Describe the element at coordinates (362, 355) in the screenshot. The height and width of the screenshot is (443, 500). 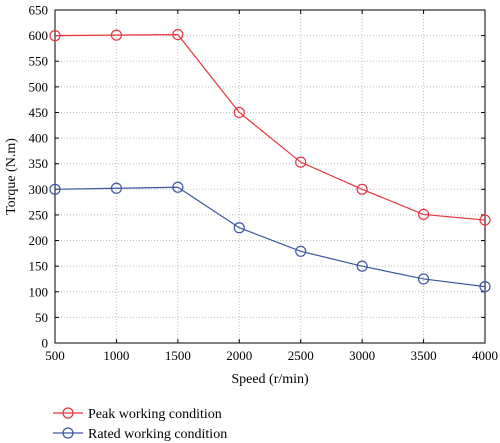
I see `x-tick-label: 3000` at that location.